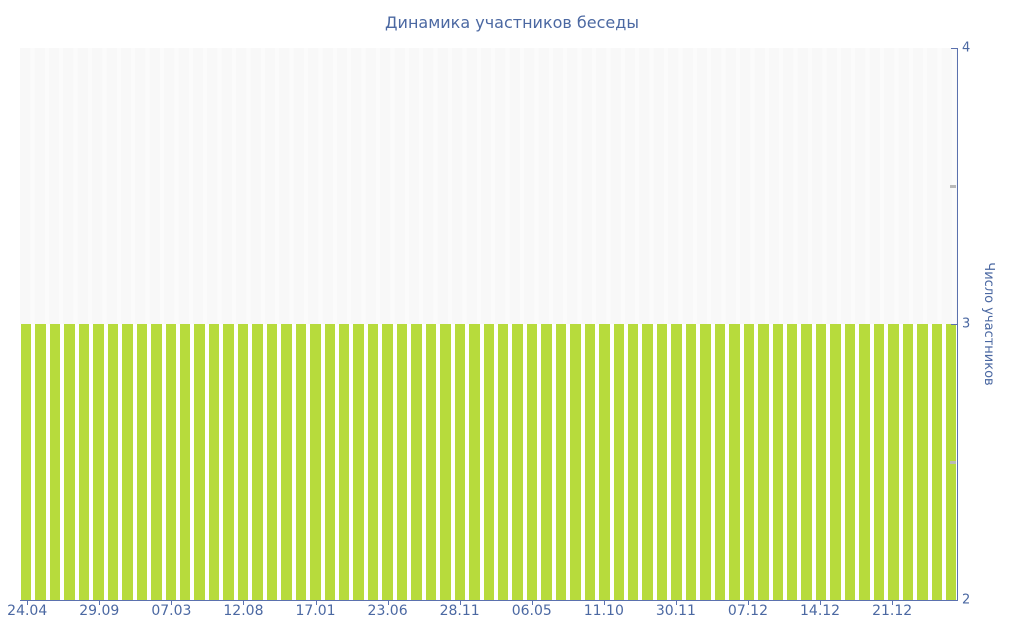 The image size is (1024, 640). What do you see at coordinates (892, 611) in the screenshot?
I see `x-tick-label: 21.12` at bounding box center [892, 611].